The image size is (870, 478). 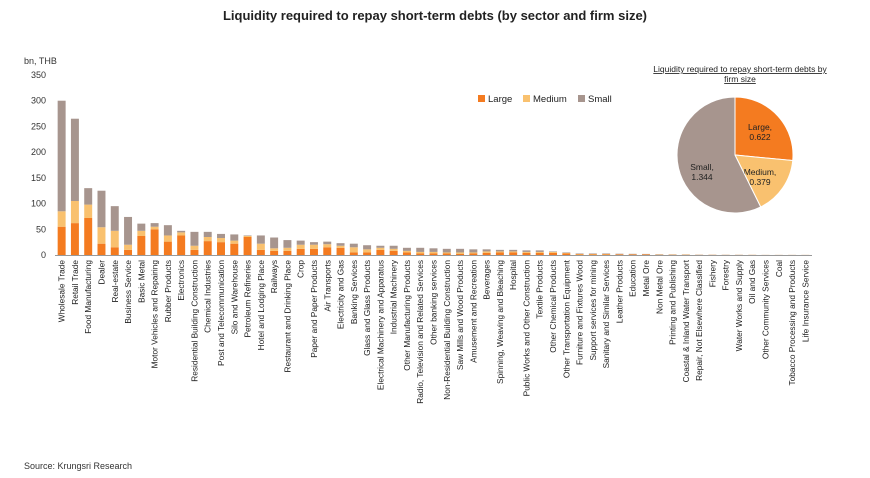 I want to click on x-category-label: Water Works and Supply, so click(x=739, y=305).